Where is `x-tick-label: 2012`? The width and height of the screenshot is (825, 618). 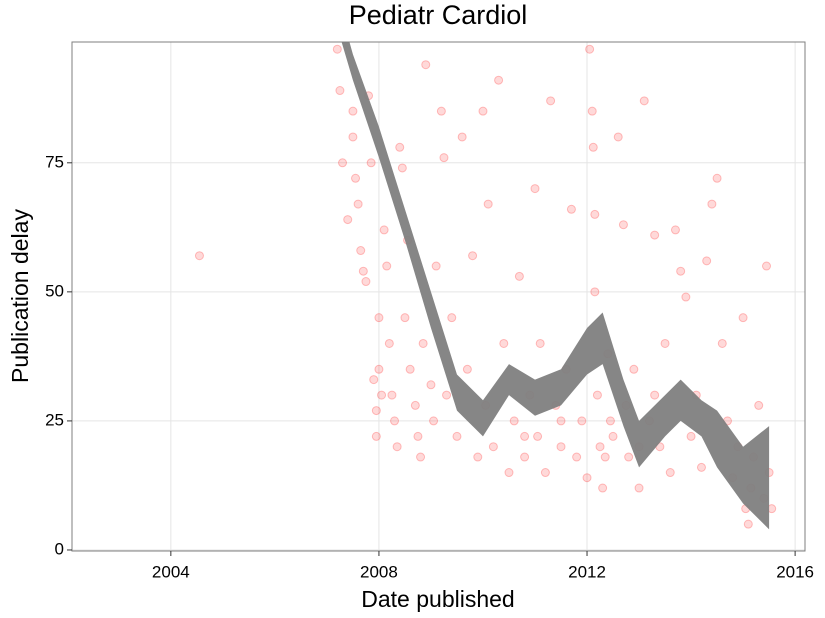 x-tick-label: 2012 is located at coordinates (587, 571).